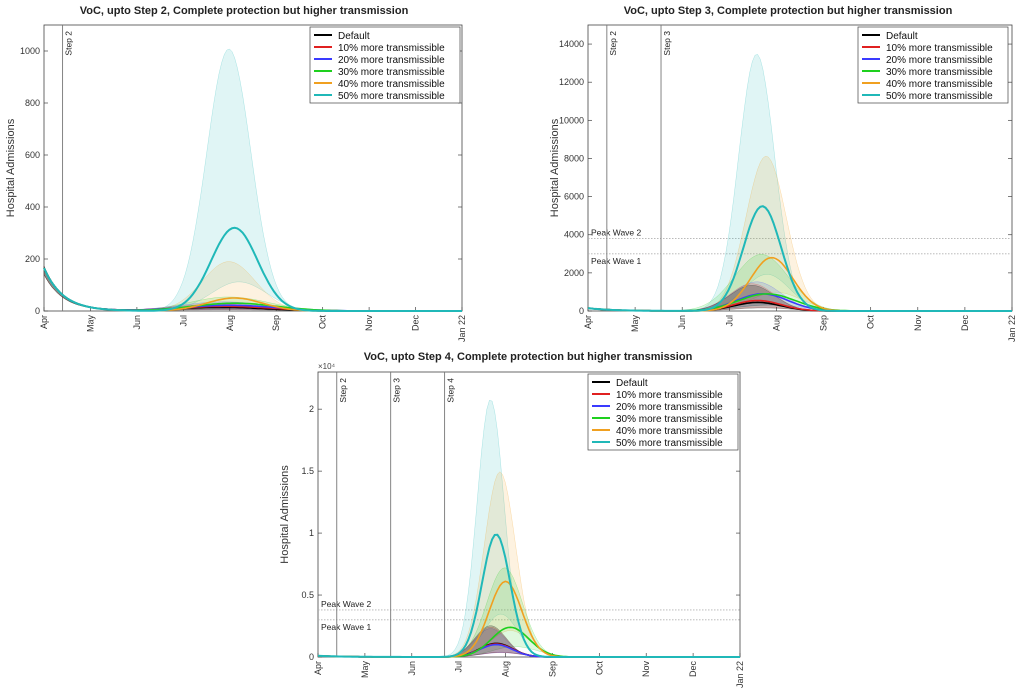  Describe the element at coordinates (32, 103) in the screenshot. I see `y-tick-label: 800` at that location.